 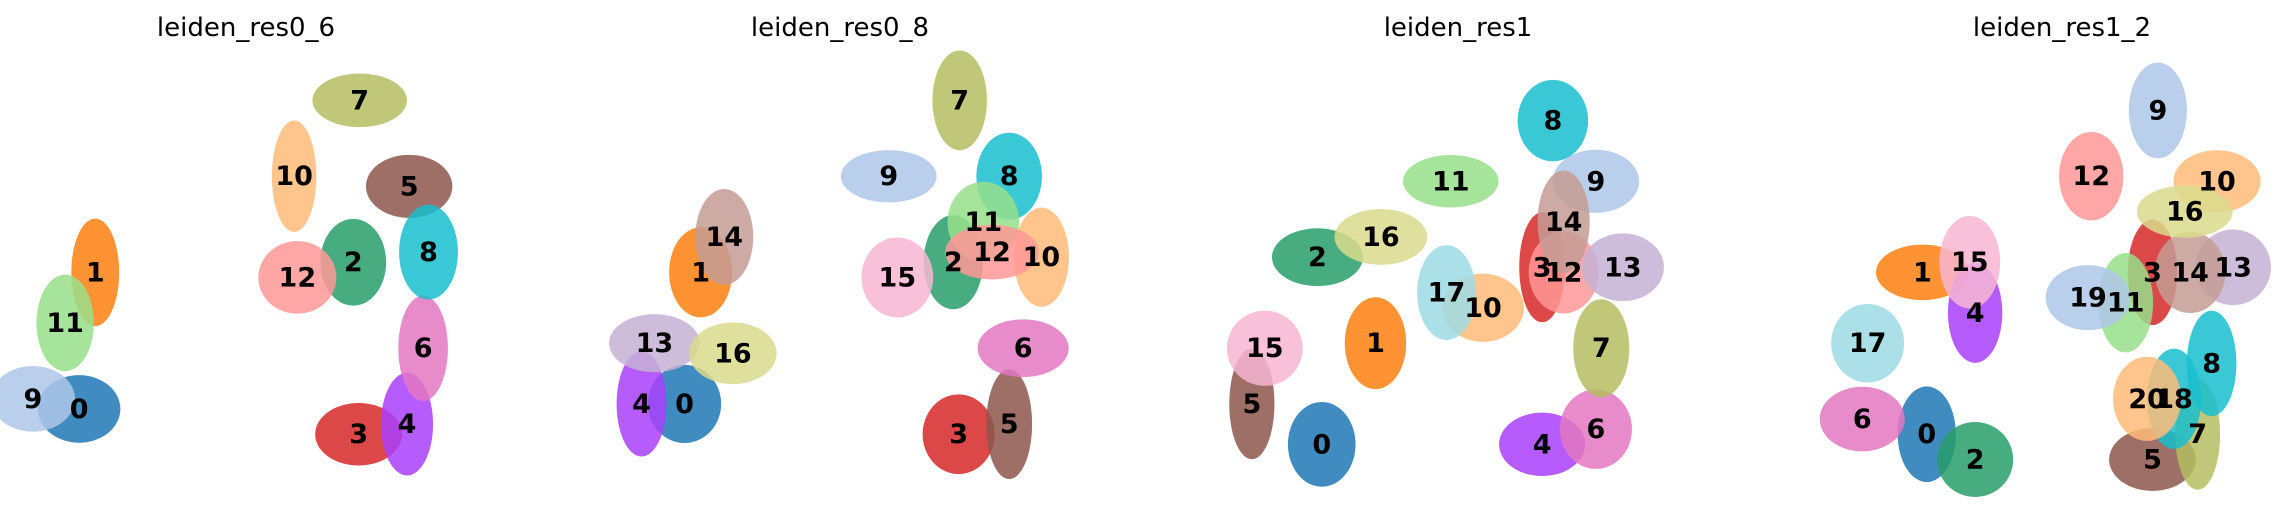 I want to click on cluster-label-2-9: 9, so click(x=888, y=176).